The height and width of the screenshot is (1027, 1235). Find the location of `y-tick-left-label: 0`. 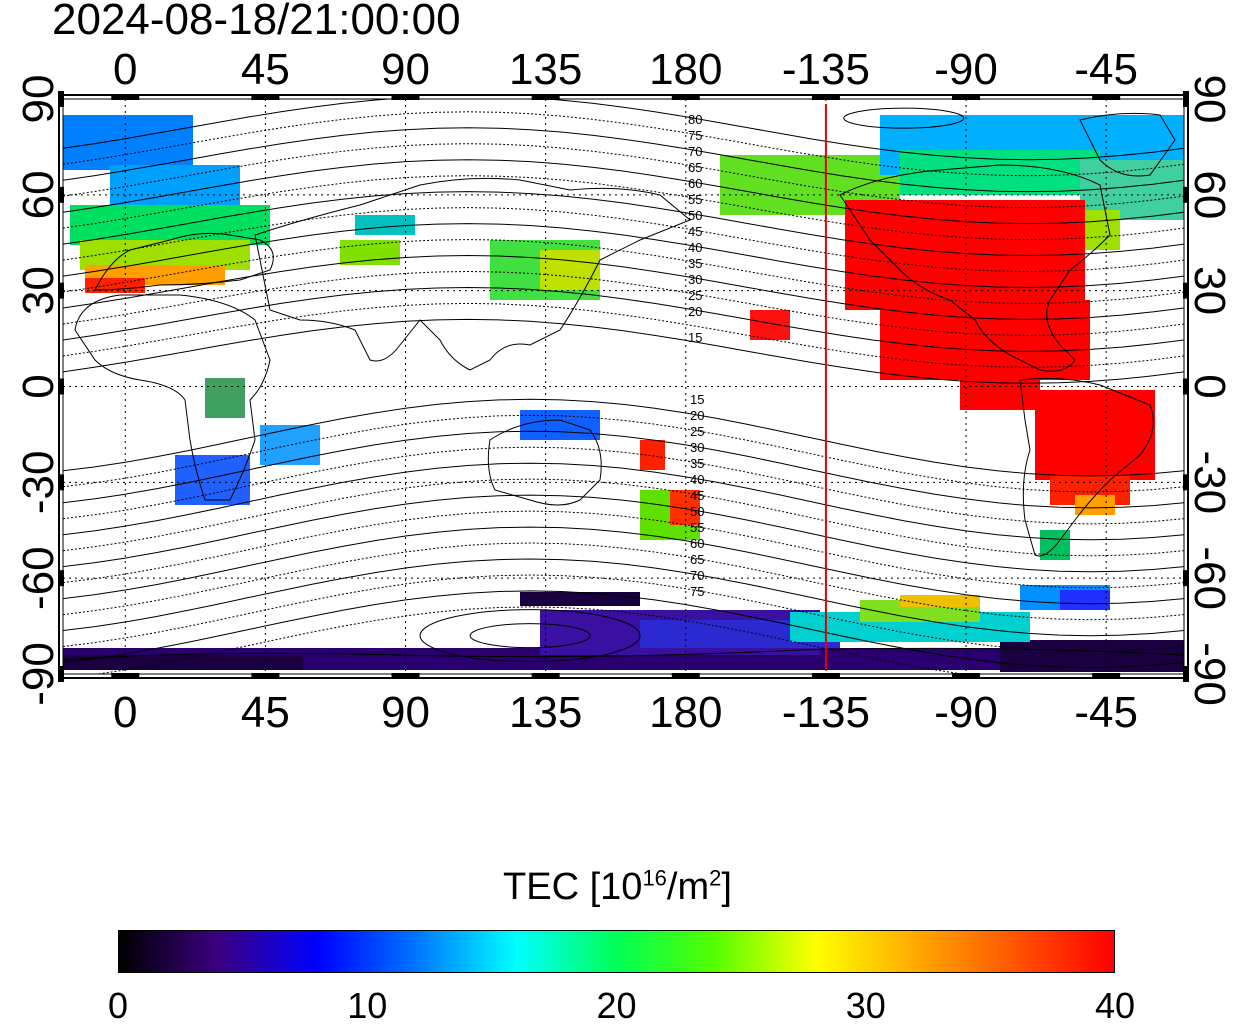

y-tick-left-label: 0 is located at coordinates (38, 386).